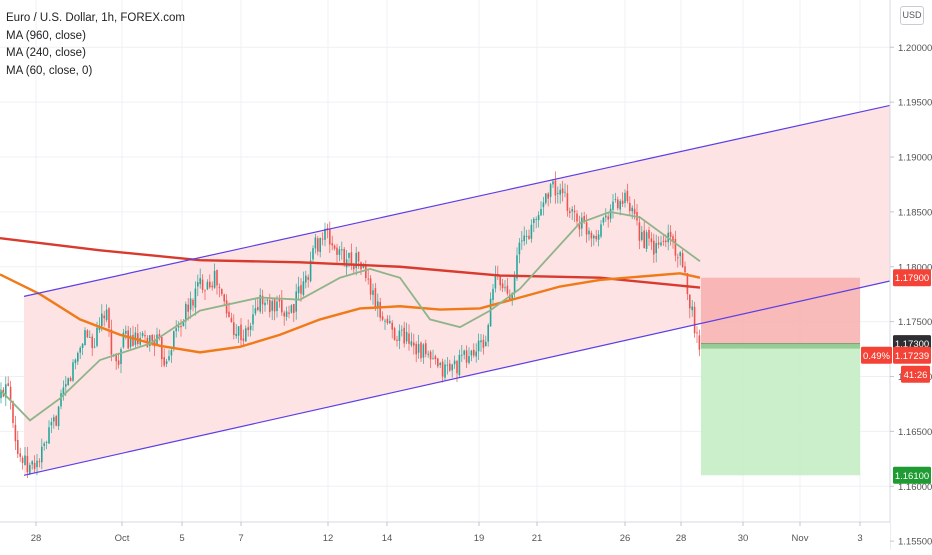  What do you see at coordinates (915, 432) in the screenshot?
I see `price-tick-label: 1.16500` at bounding box center [915, 432].